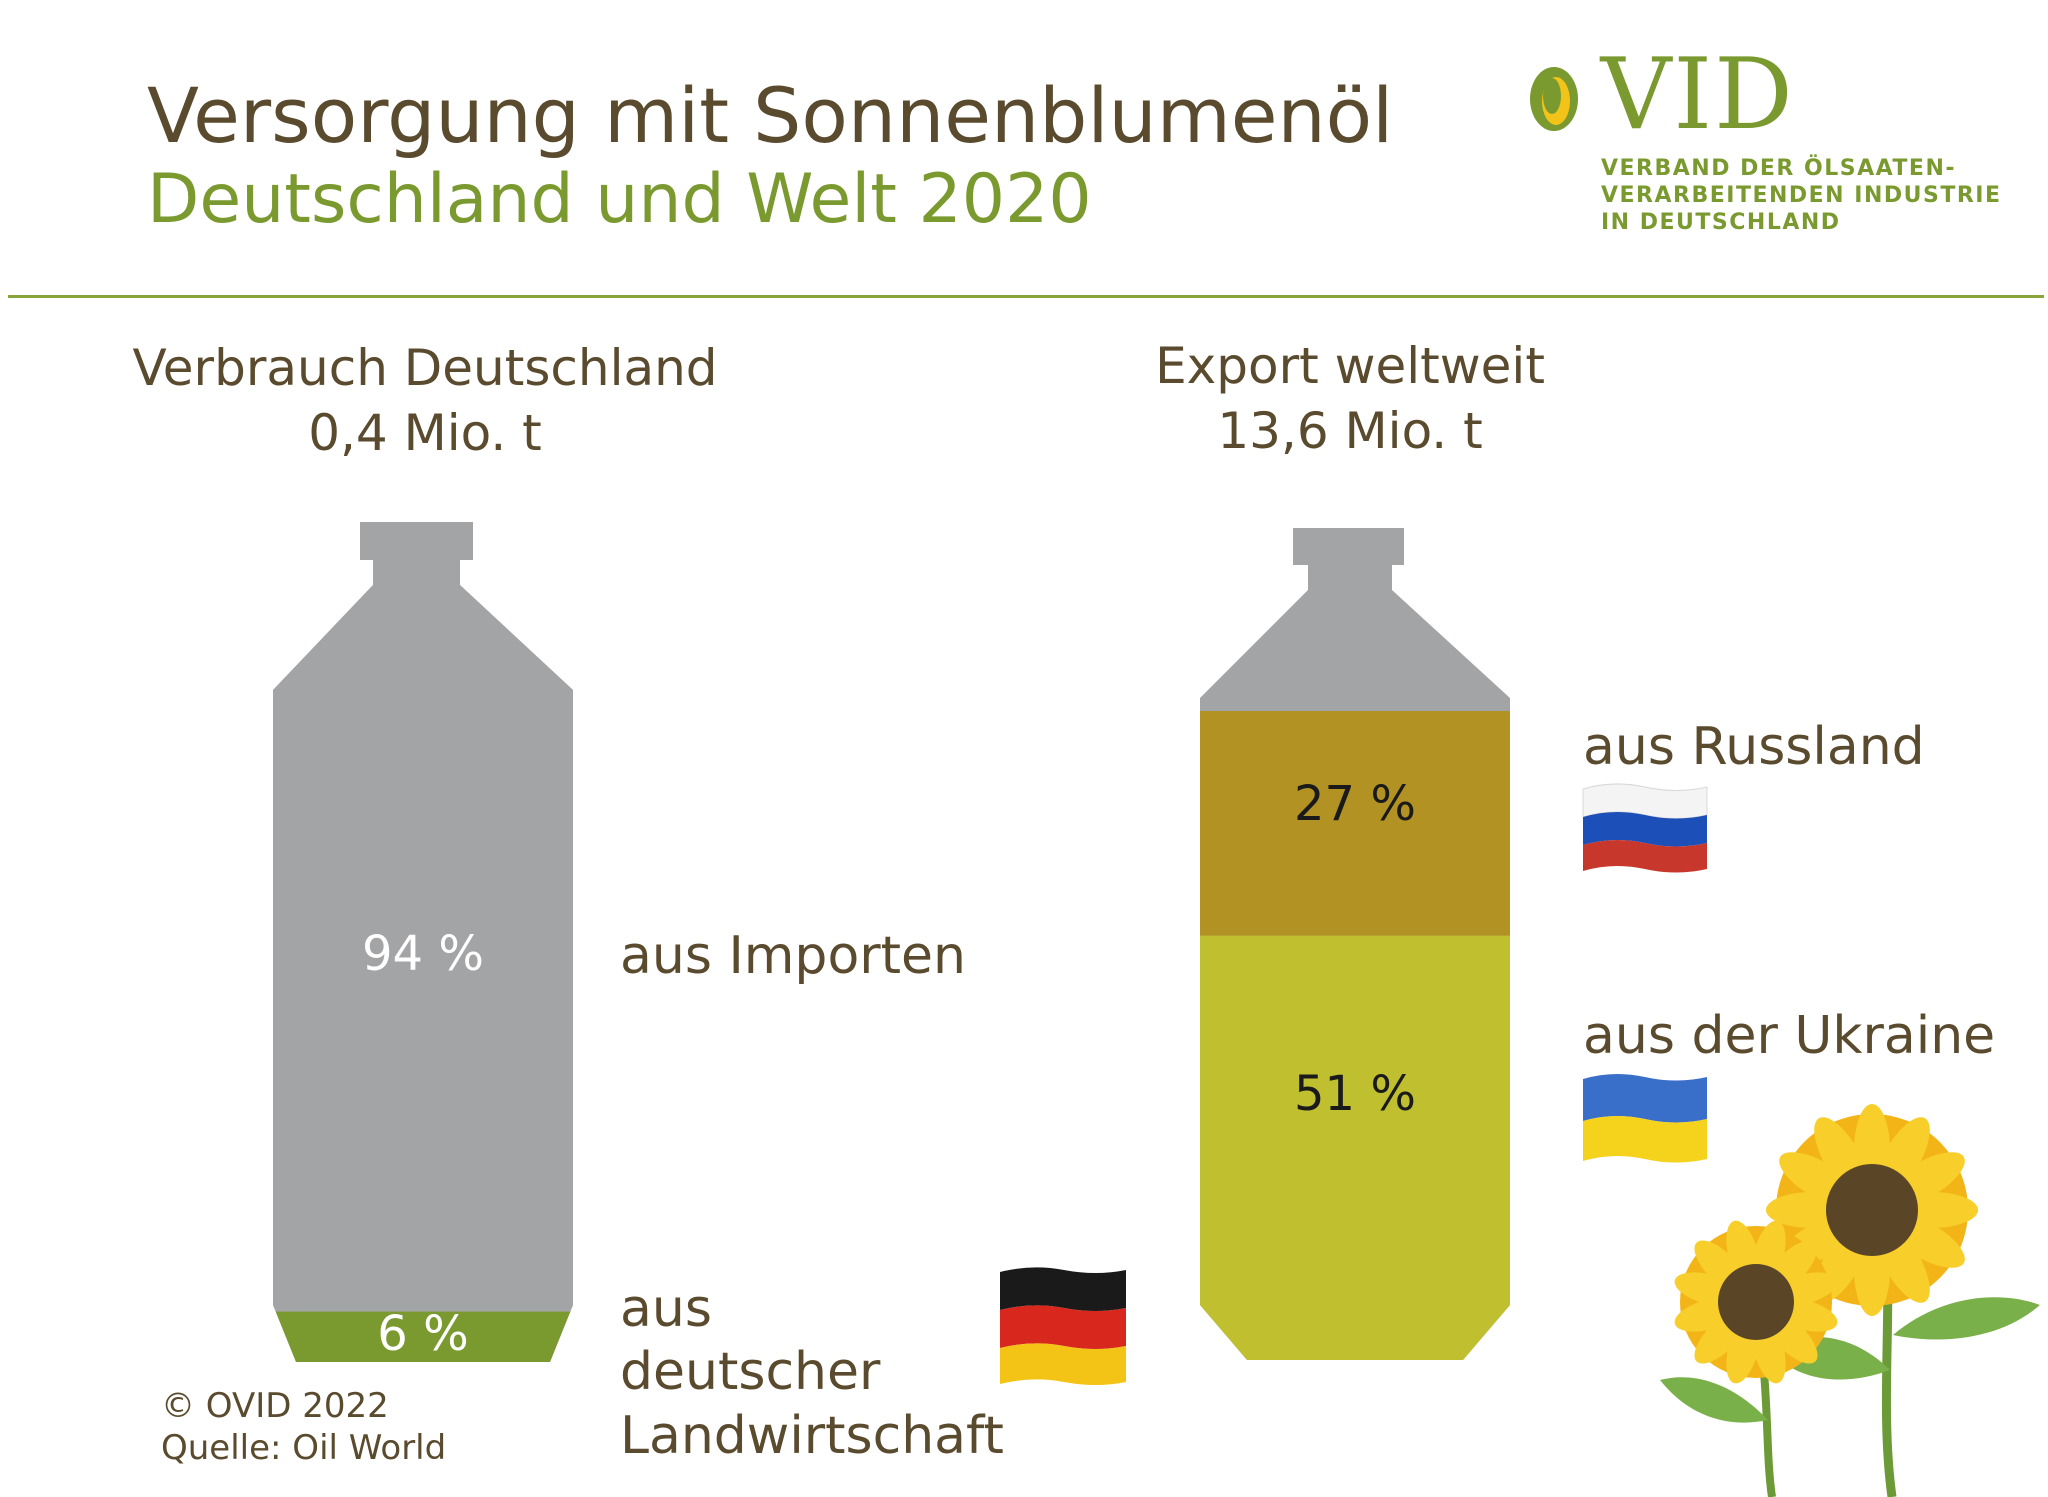 This screenshot has width=2048, height=1497. I want to click on russia-flag-icon, so click(1645, 828).